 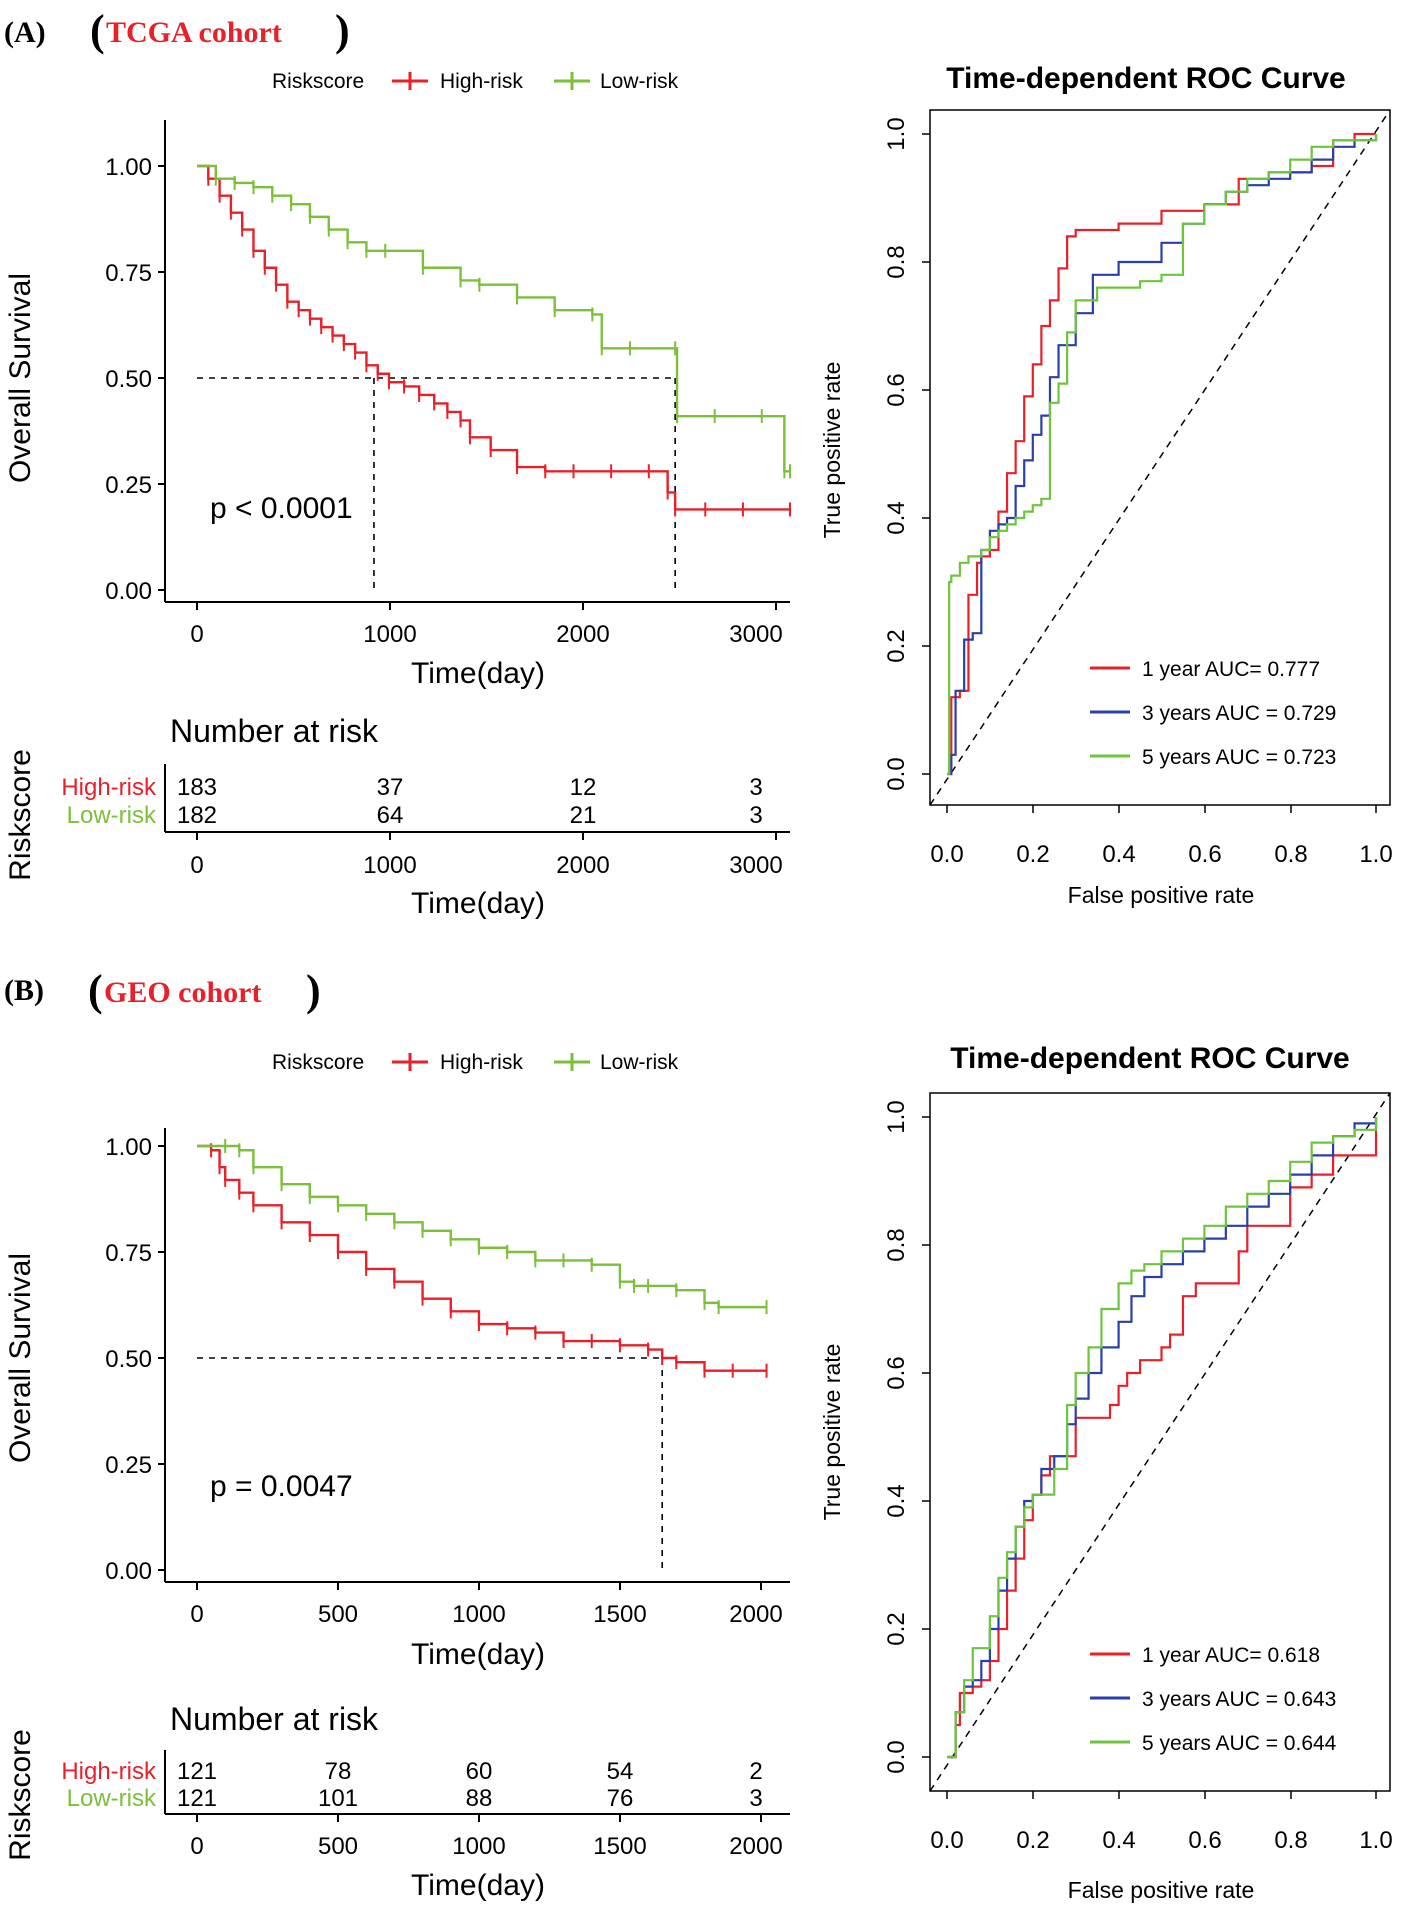 I want to click on km-b-xtick-label: 0, so click(x=196, y=1614).